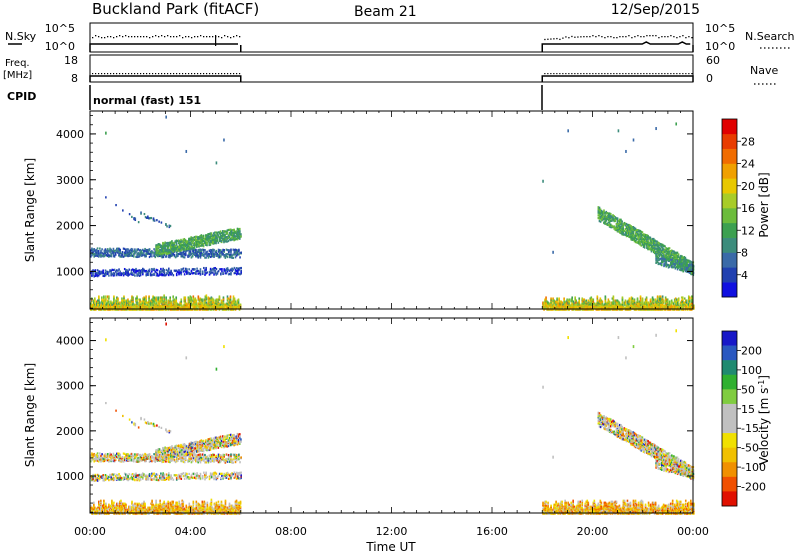 This screenshot has height=554, width=800. I want to click on noise-left-tick-bottom: 10^0, so click(60, 46).